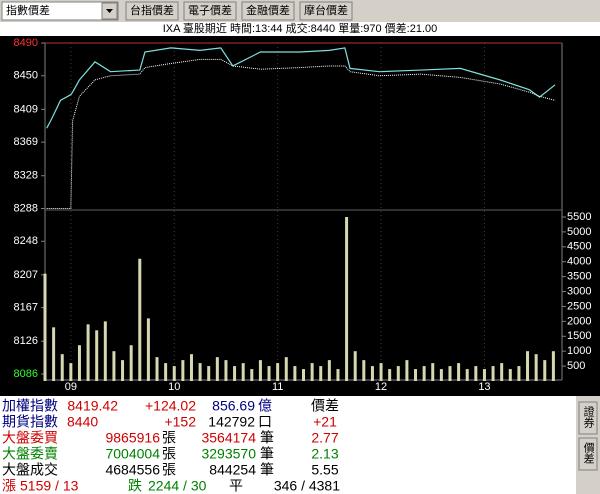 The width and height of the screenshot is (600, 494). Describe the element at coordinates (92, 406) in the screenshot. I see `quote-cell: 8419.42` at that location.